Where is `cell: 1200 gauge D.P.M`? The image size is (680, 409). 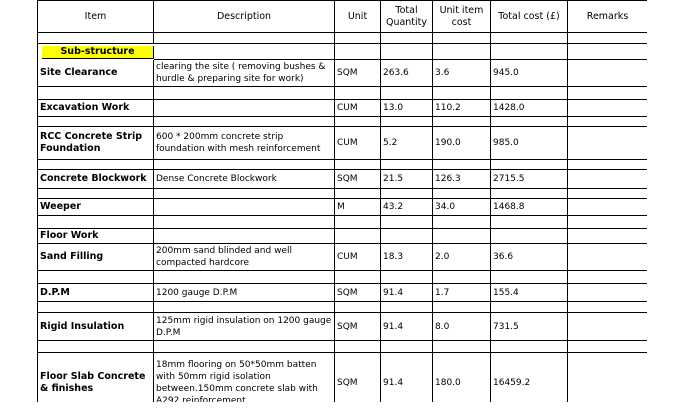
cell: 1200 gauge D.P.M is located at coordinates (244, 293).